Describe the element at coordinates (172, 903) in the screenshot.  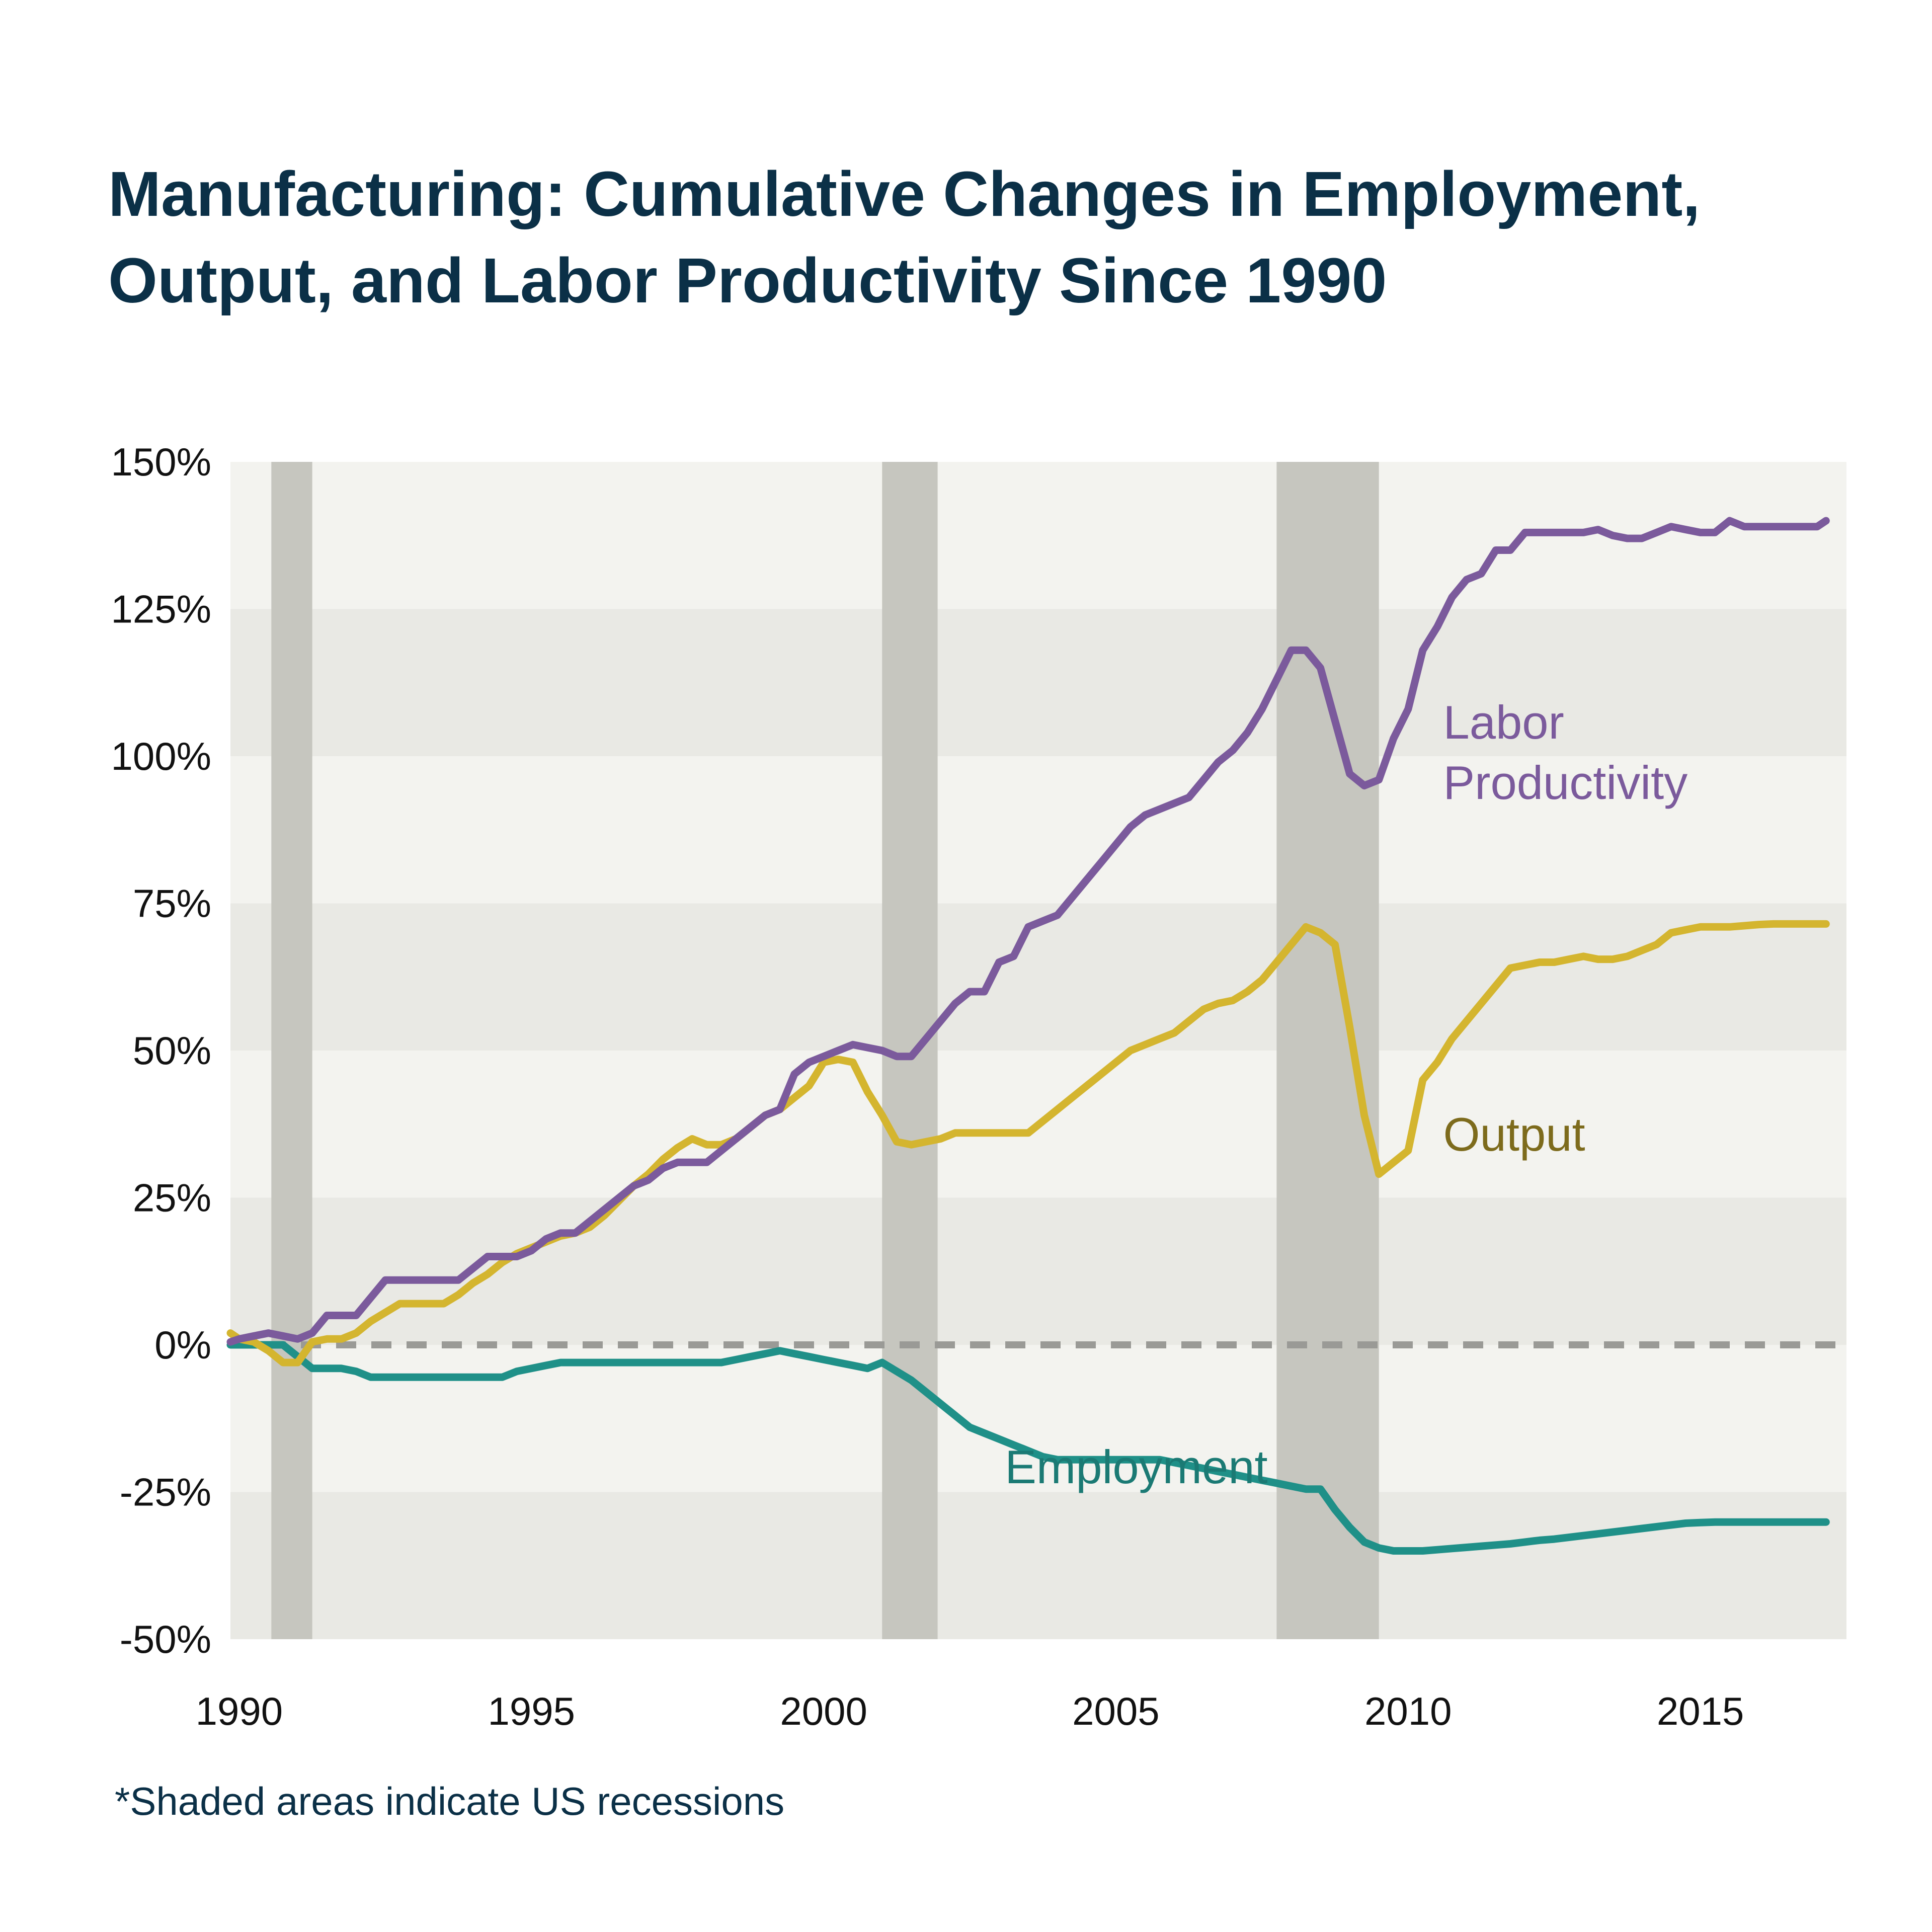
I see `y-tick-label: 75%` at that location.